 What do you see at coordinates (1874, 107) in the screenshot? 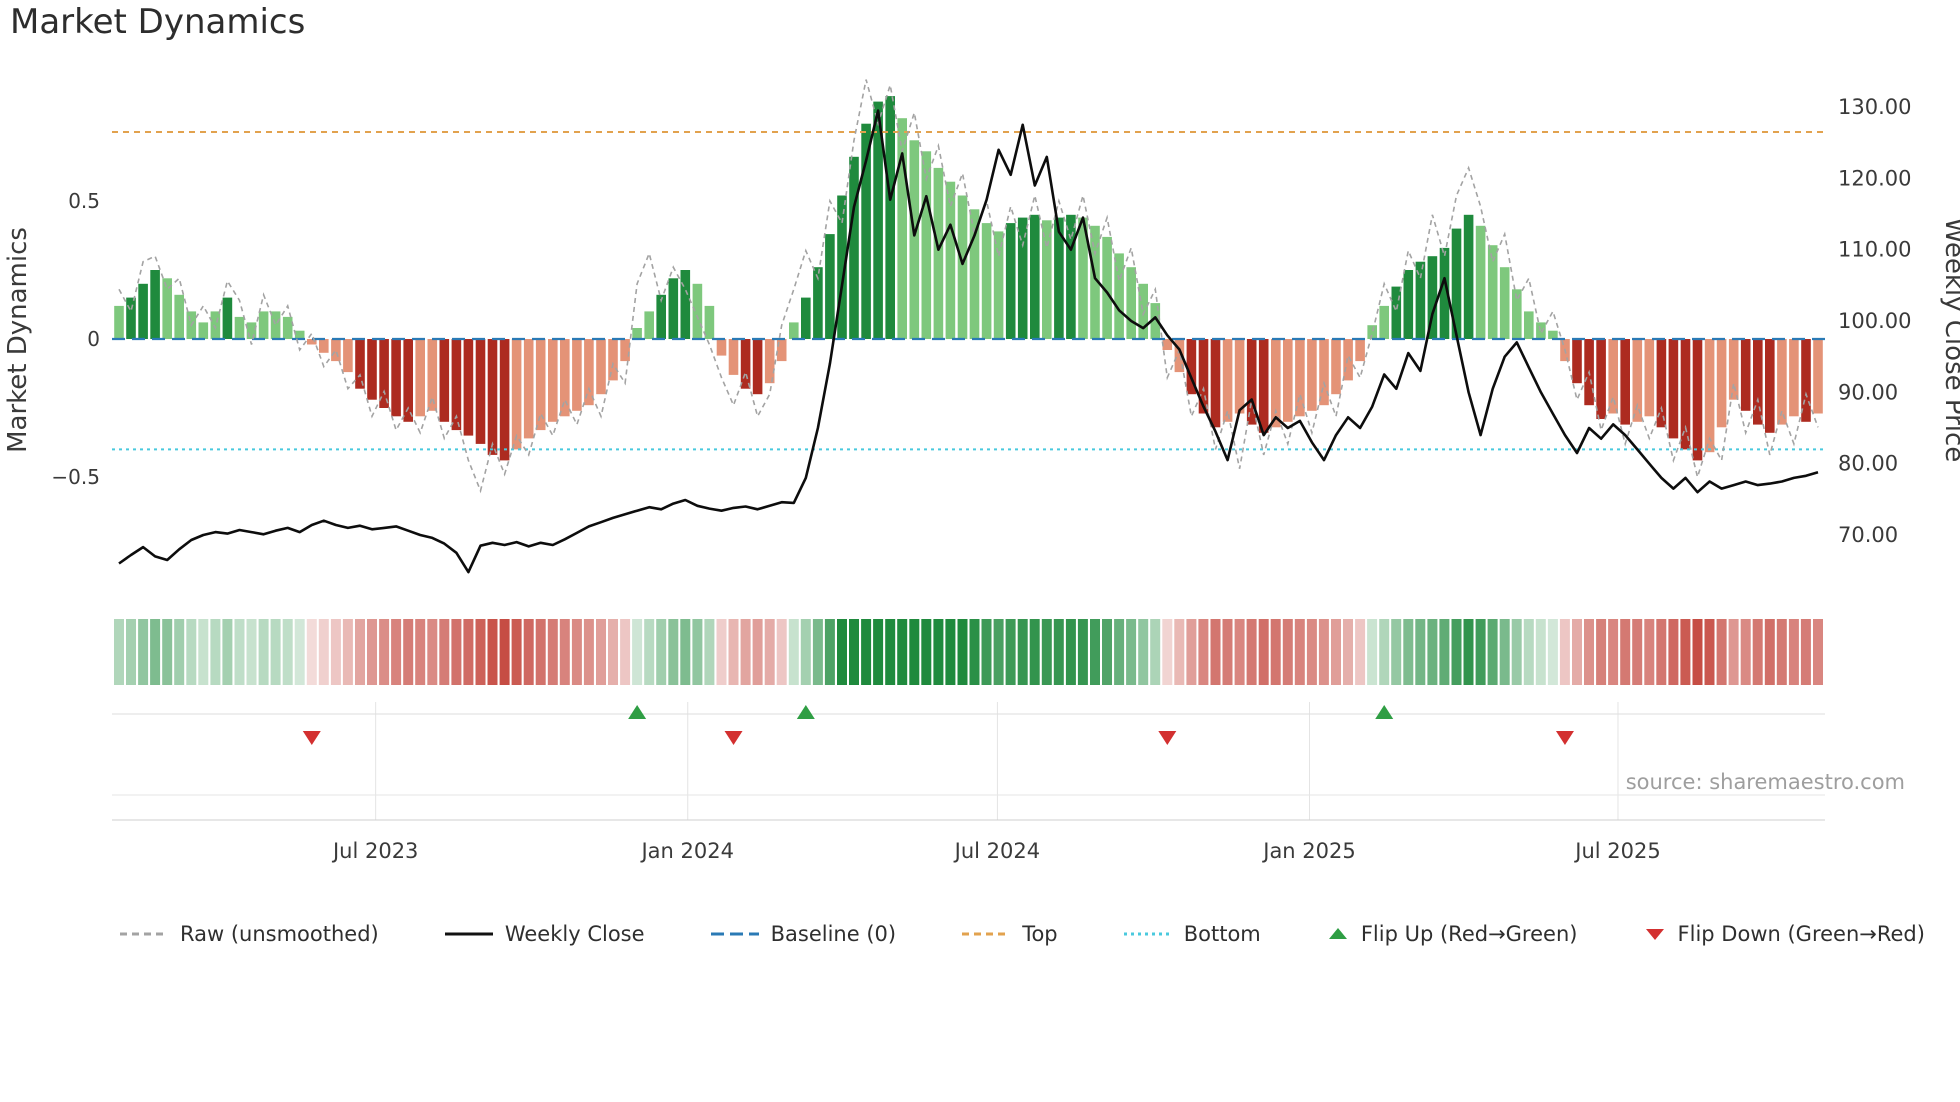
I see `y-tick-label-right: 130.00` at bounding box center [1874, 107].